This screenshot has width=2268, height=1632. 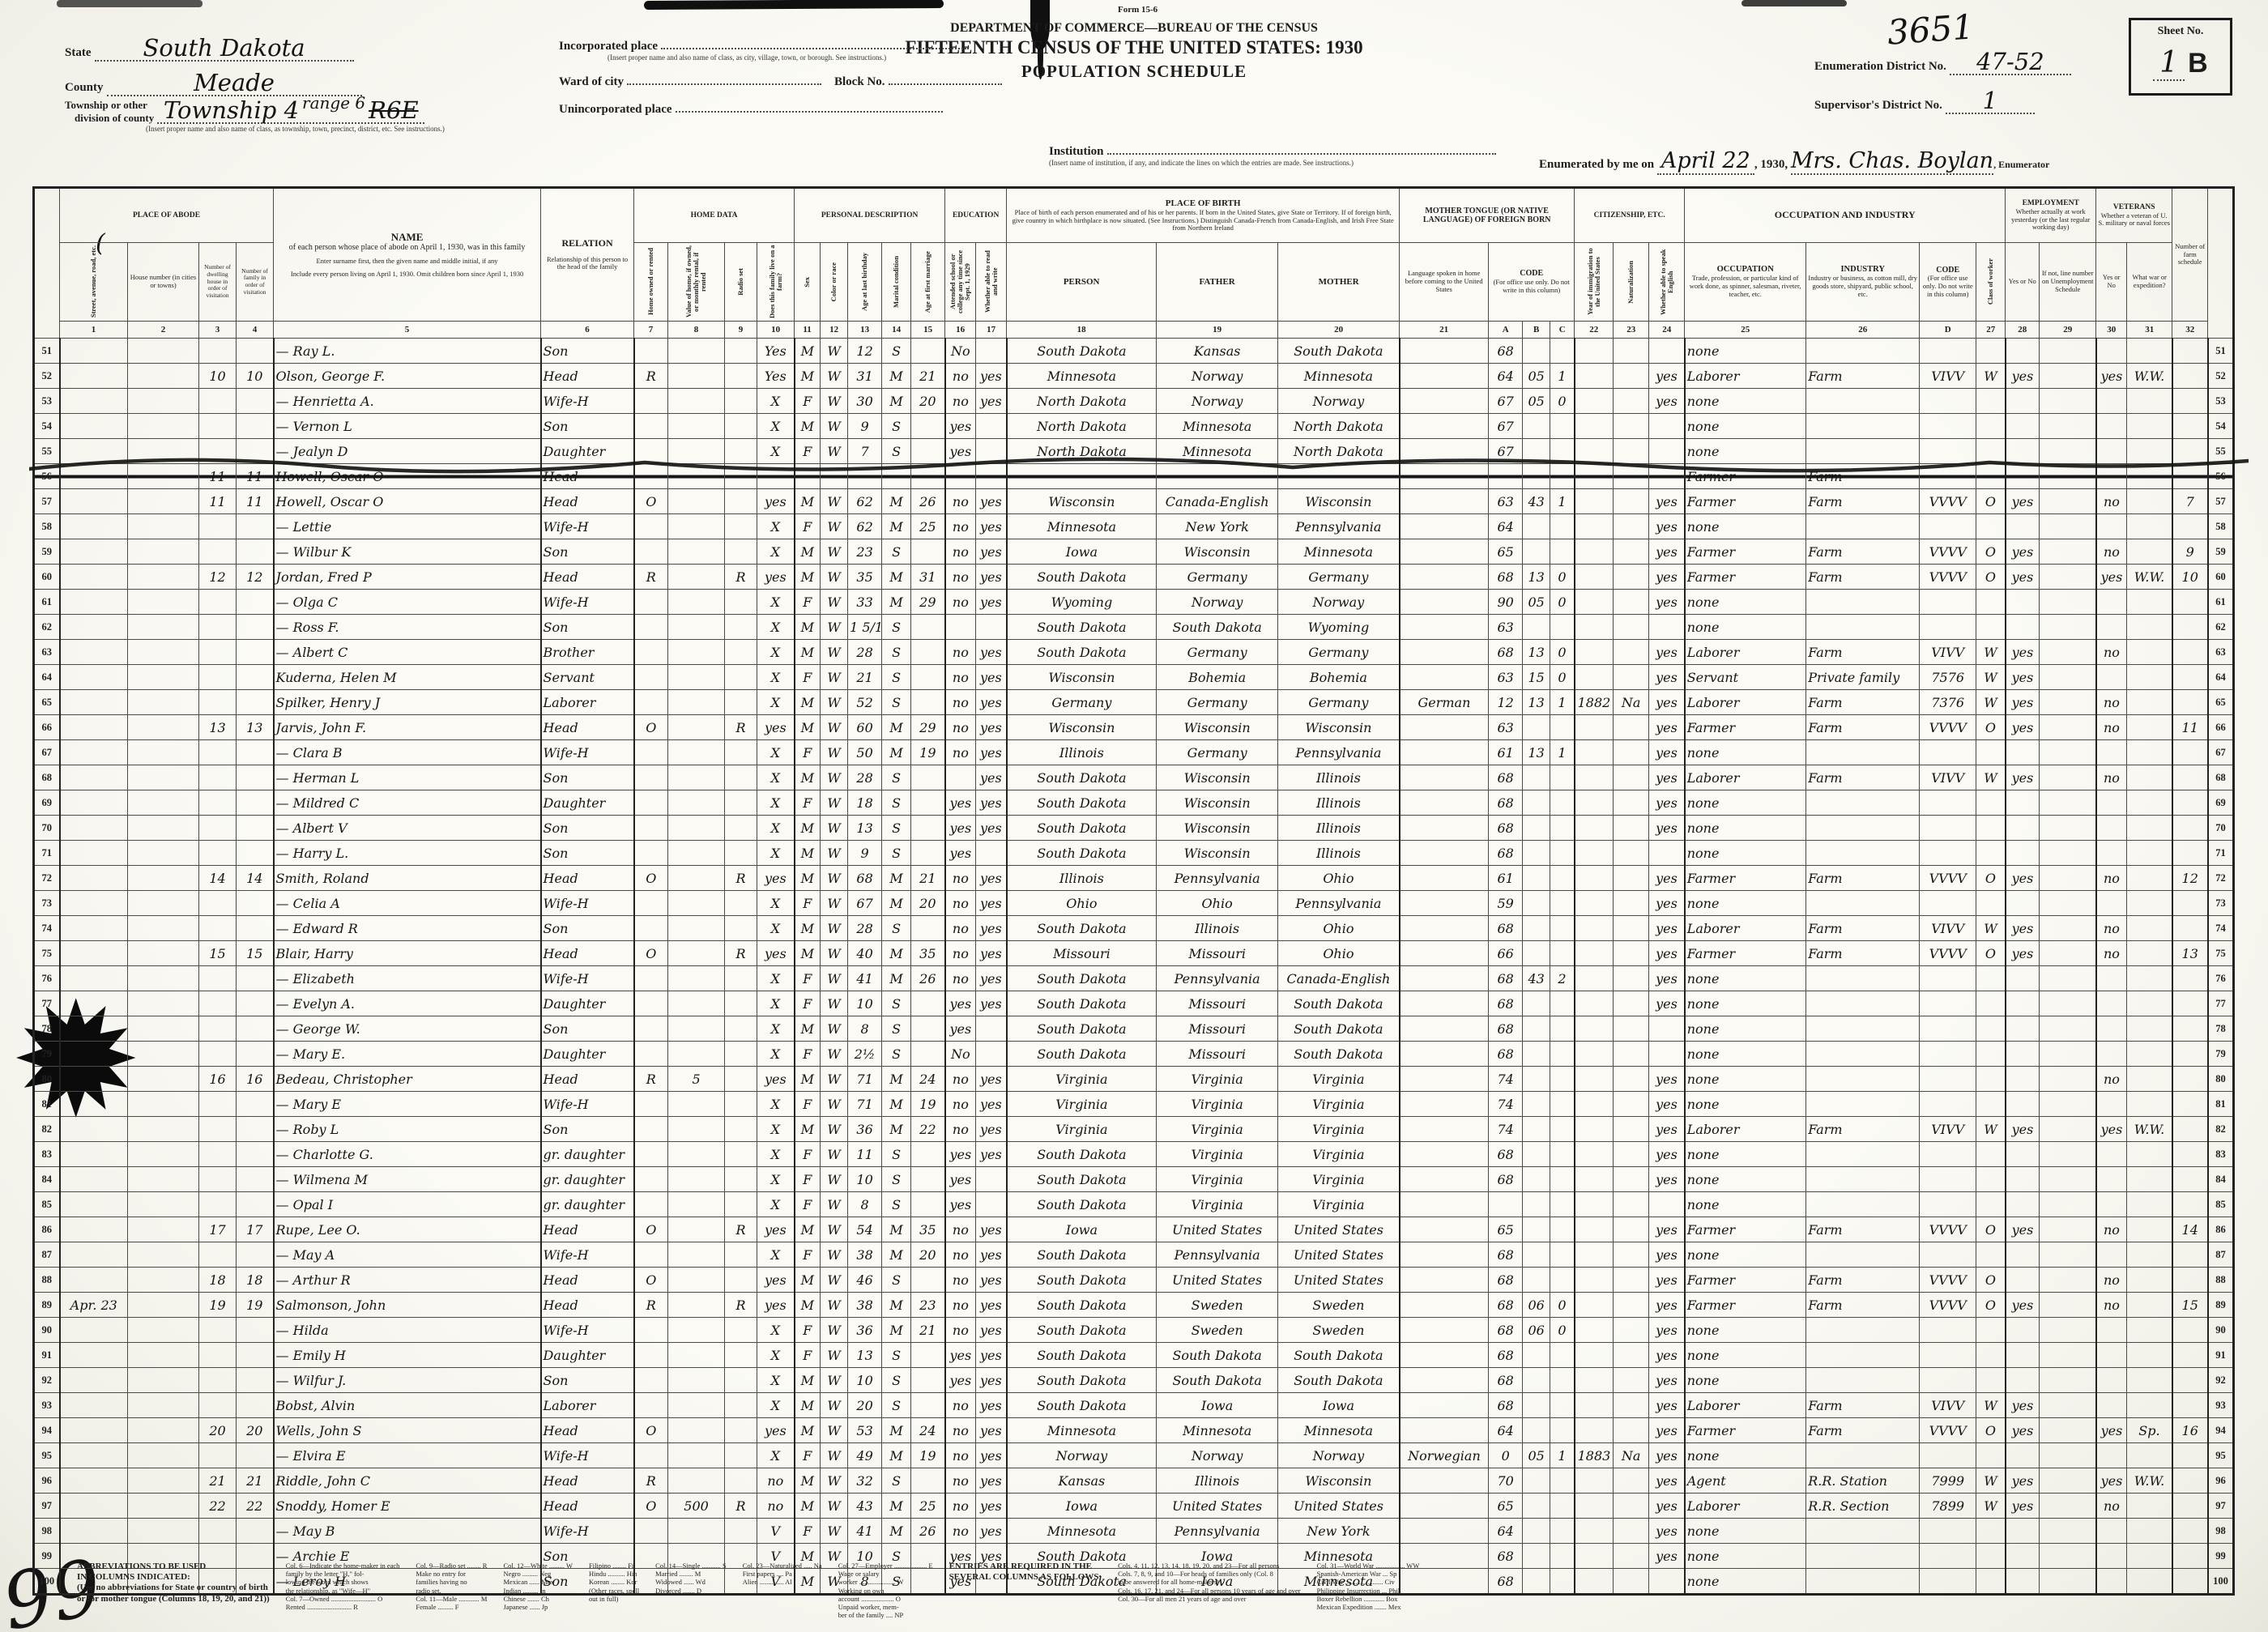 I want to click on entry-cell: 67, so click(x=1506, y=426).